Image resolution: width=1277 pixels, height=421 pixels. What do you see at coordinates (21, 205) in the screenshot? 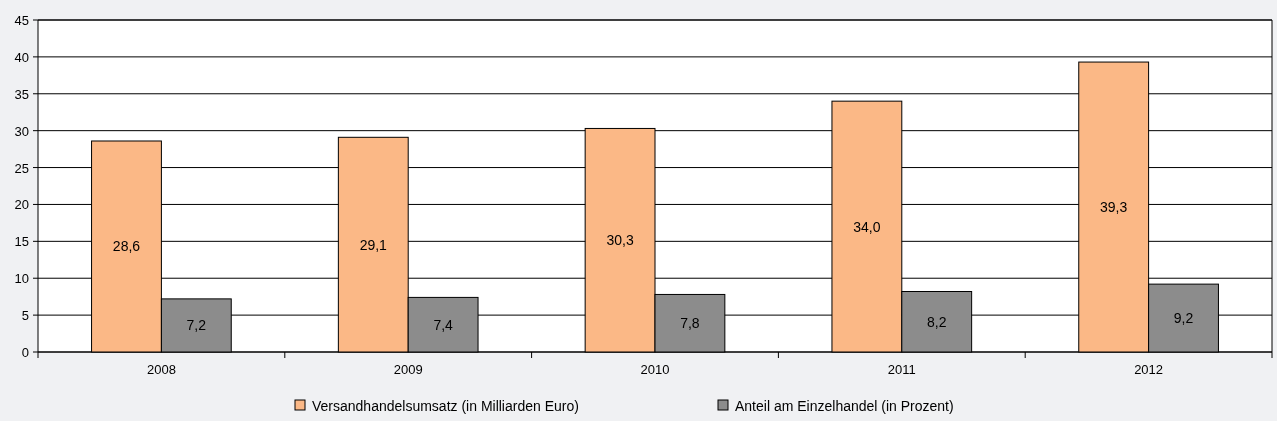
I see `y-tick-label: 20` at bounding box center [21, 205].